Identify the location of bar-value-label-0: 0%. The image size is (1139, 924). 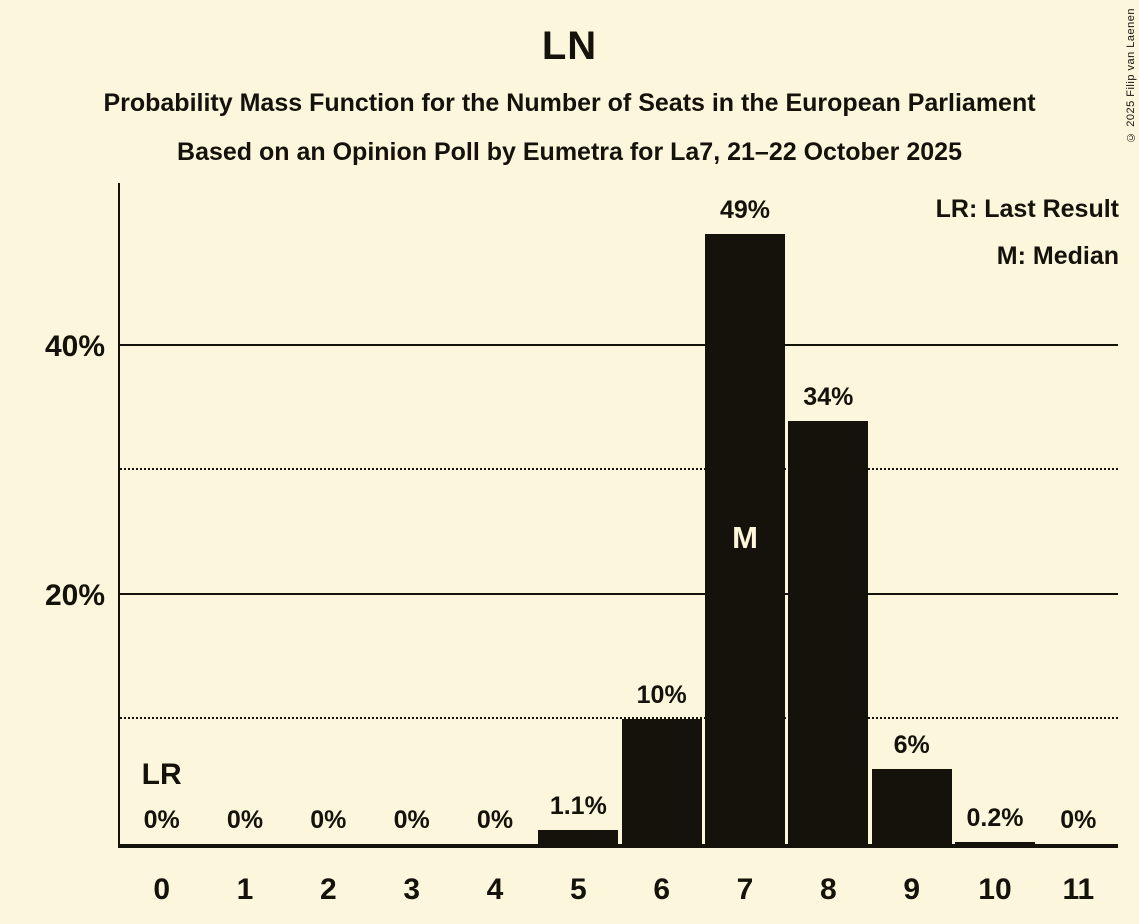
(161, 820).